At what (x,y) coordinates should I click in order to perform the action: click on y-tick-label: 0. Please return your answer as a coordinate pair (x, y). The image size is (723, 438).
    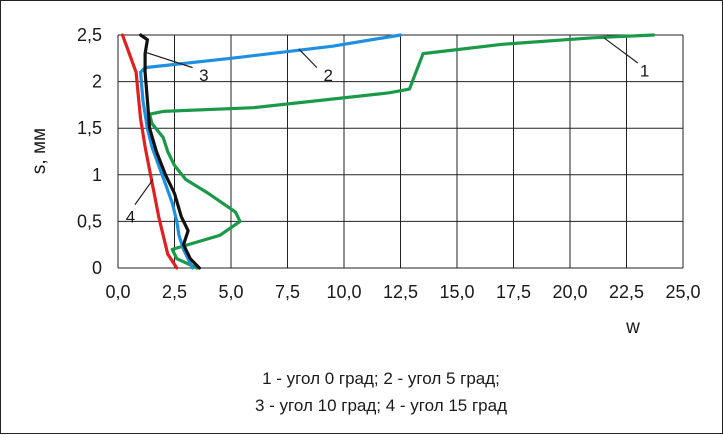
    Looking at the image, I should click on (97, 268).